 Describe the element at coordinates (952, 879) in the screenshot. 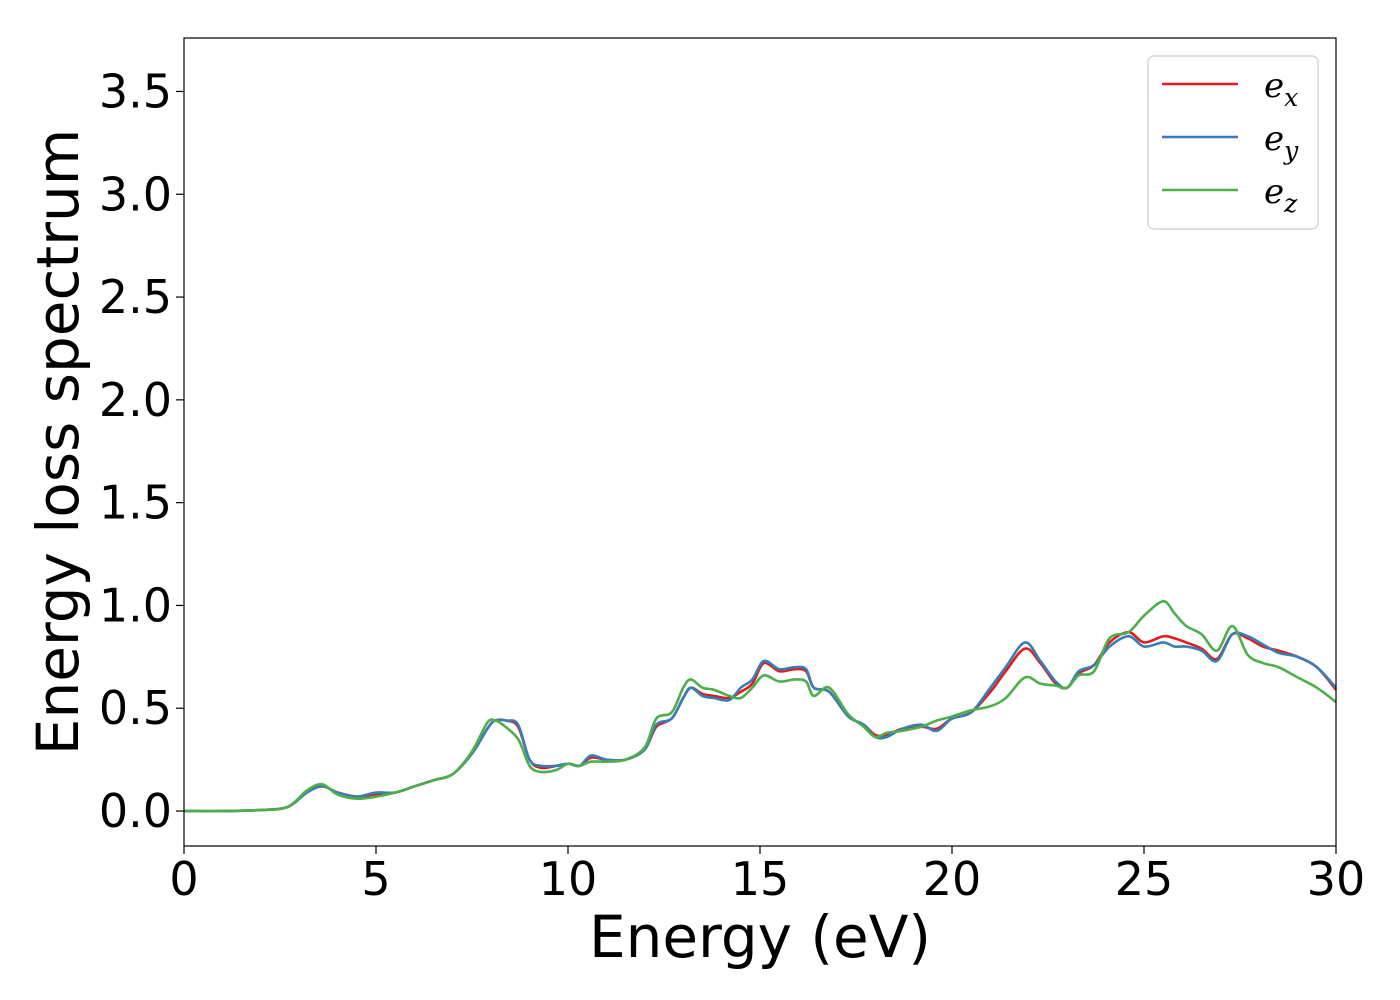

I see `x-tick-label: 20` at that location.